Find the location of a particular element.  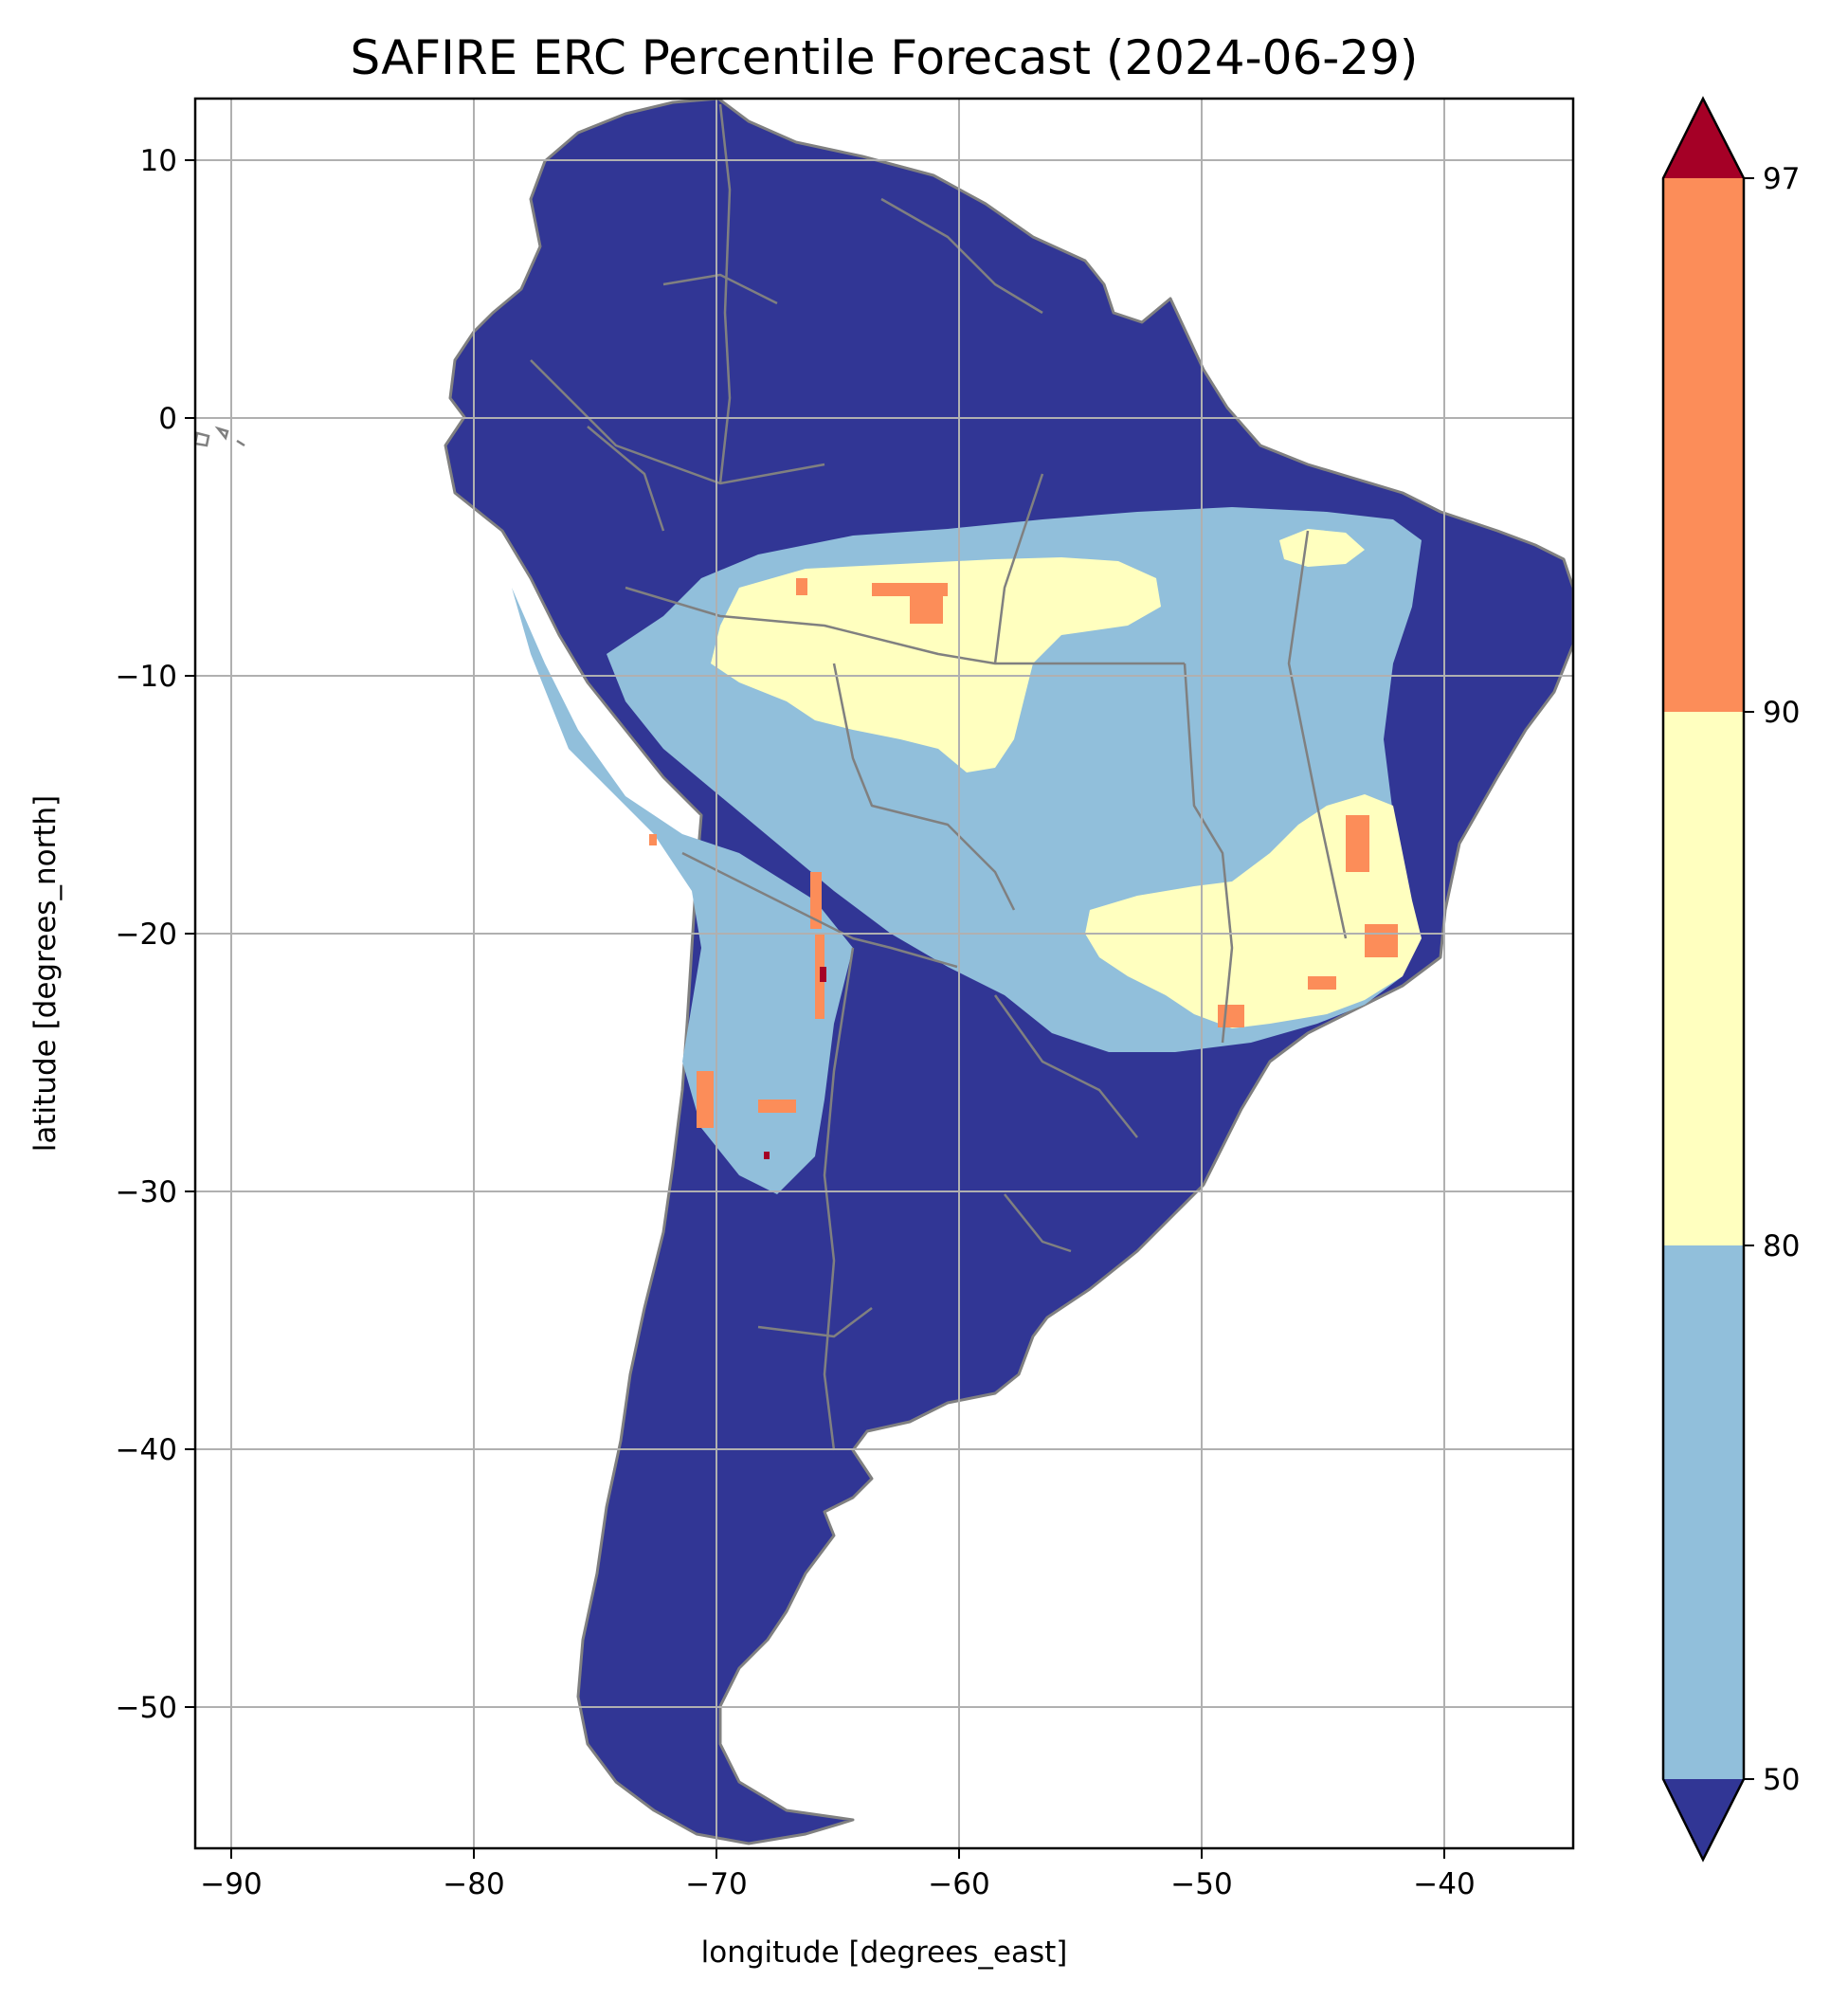

y-tick-label: −30 is located at coordinates (147, 1192).